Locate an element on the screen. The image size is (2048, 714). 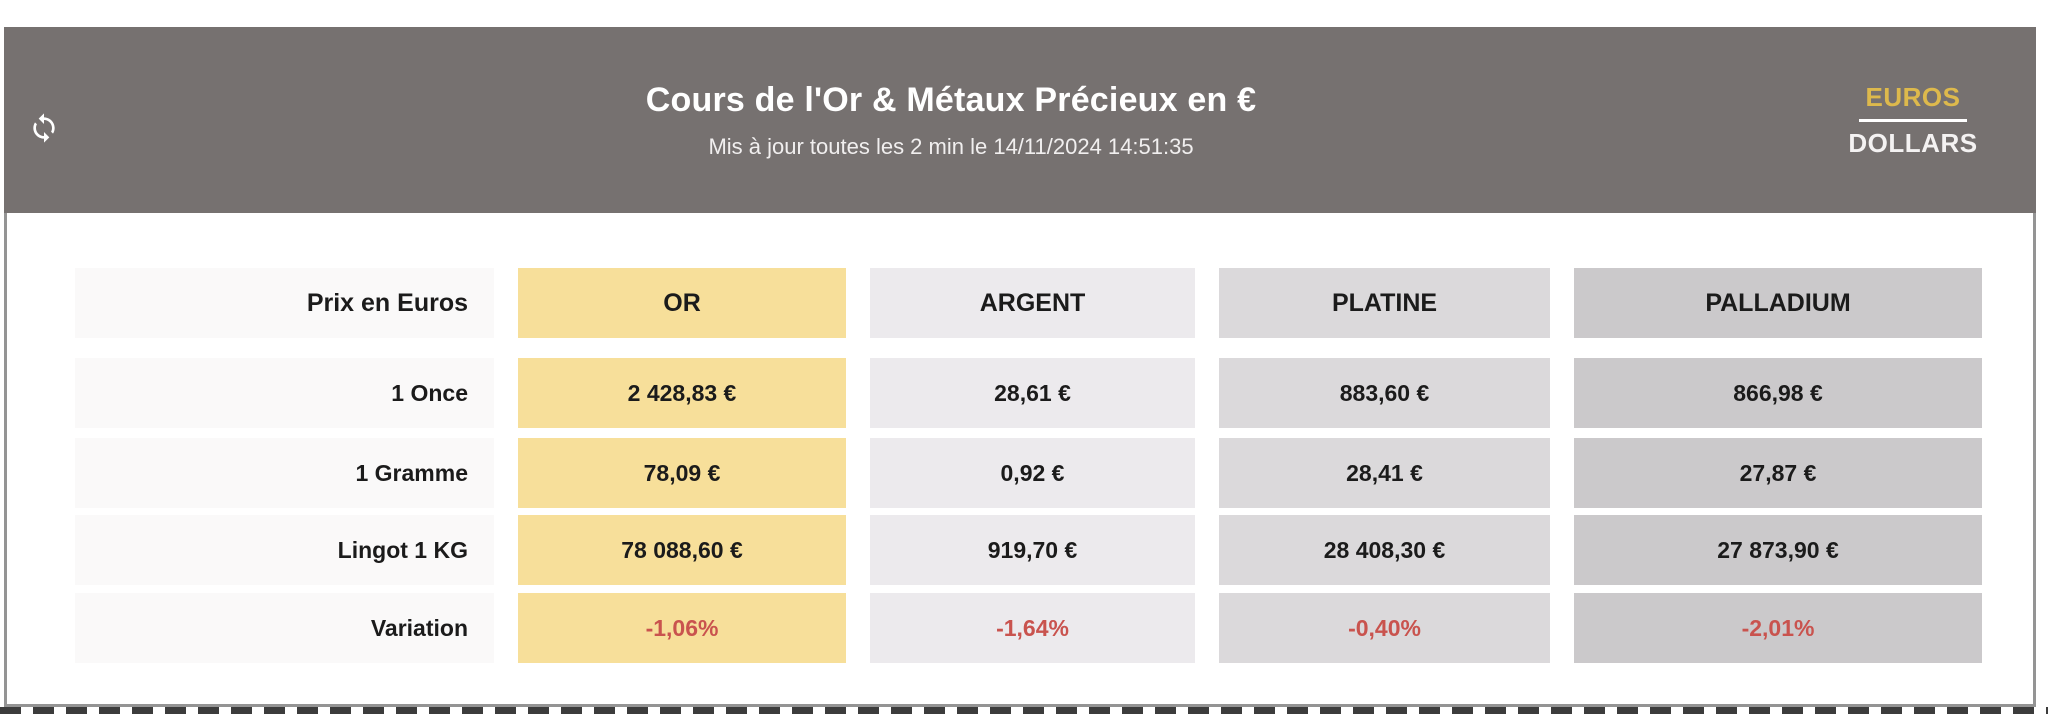
column-header-argent: ARGENT is located at coordinates (1032, 303).